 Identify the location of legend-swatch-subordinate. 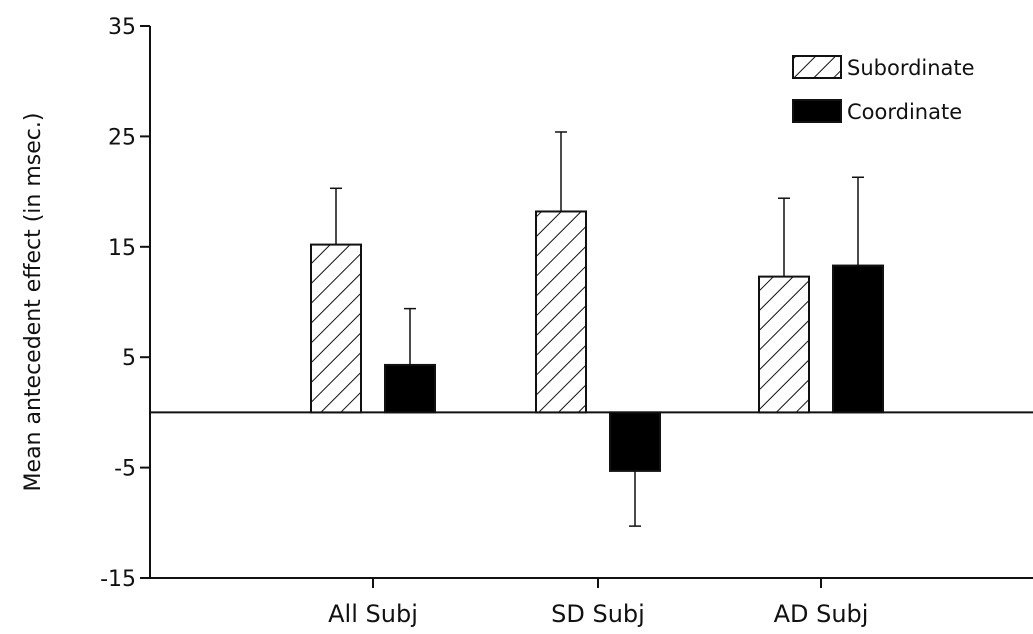
(817, 67).